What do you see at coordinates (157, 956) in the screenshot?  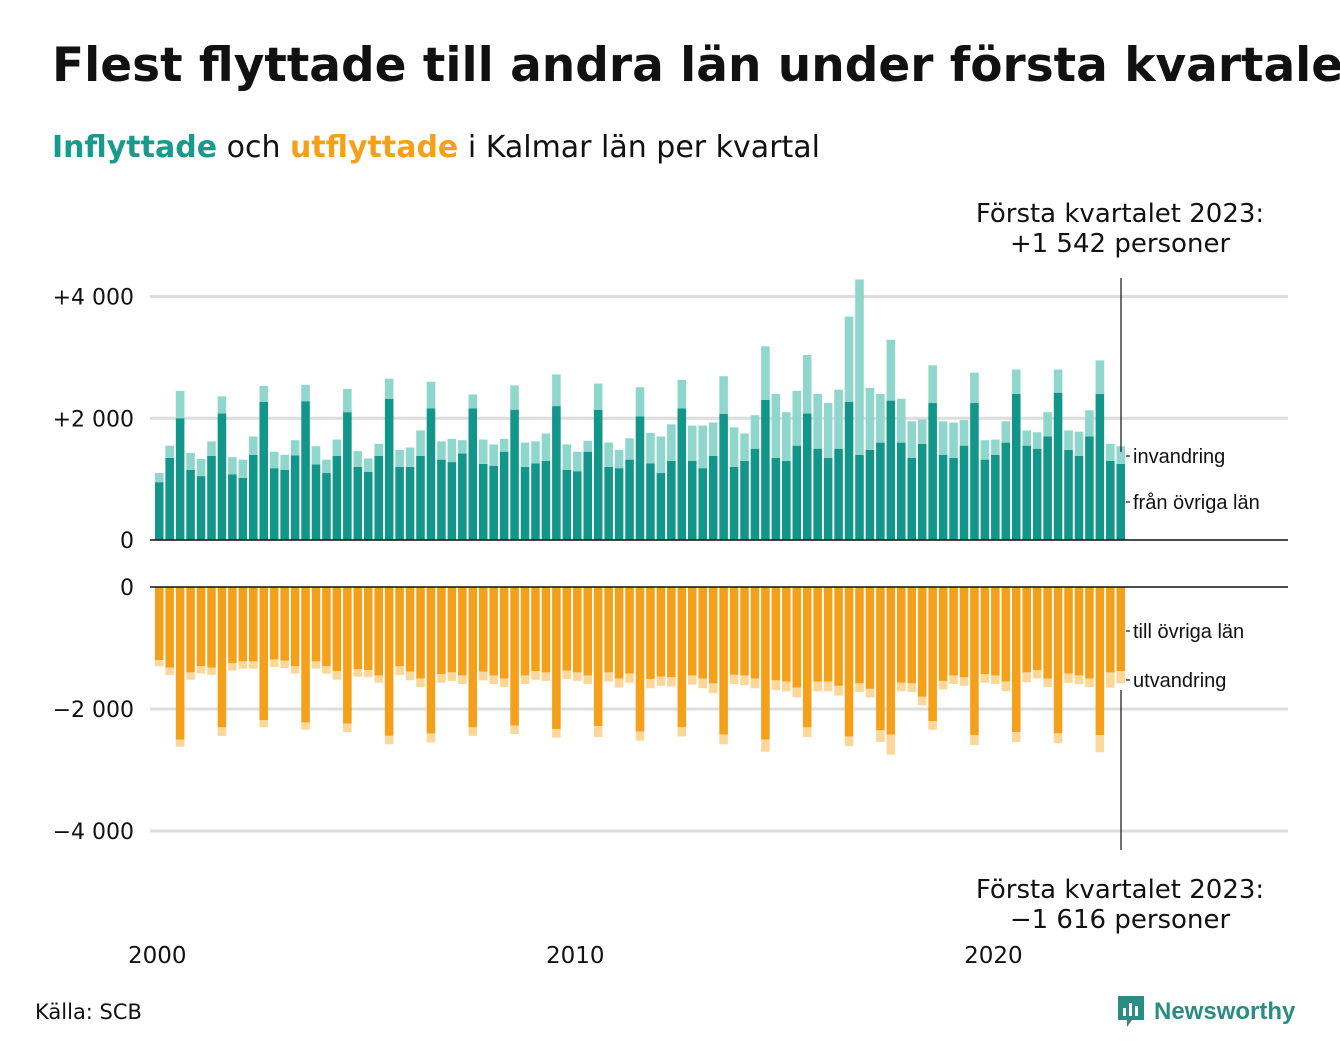 I see `x-tick-label: 2000` at bounding box center [157, 956].